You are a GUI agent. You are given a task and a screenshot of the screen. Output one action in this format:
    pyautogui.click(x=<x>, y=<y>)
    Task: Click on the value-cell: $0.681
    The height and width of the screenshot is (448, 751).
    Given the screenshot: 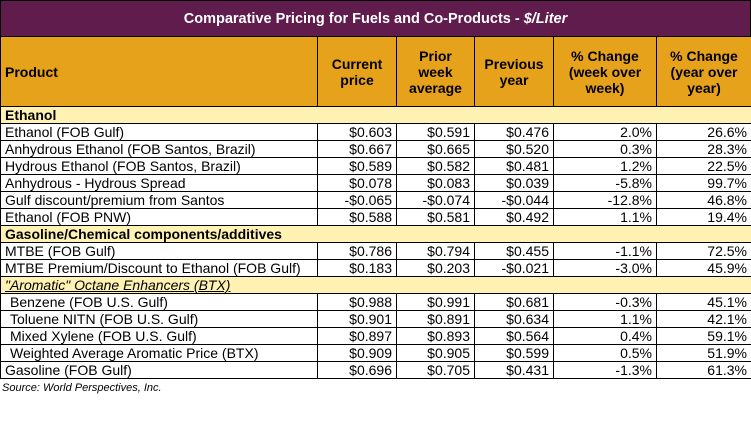 What is the action you would take?
    pyautogui.click(x=514, y=302)
    